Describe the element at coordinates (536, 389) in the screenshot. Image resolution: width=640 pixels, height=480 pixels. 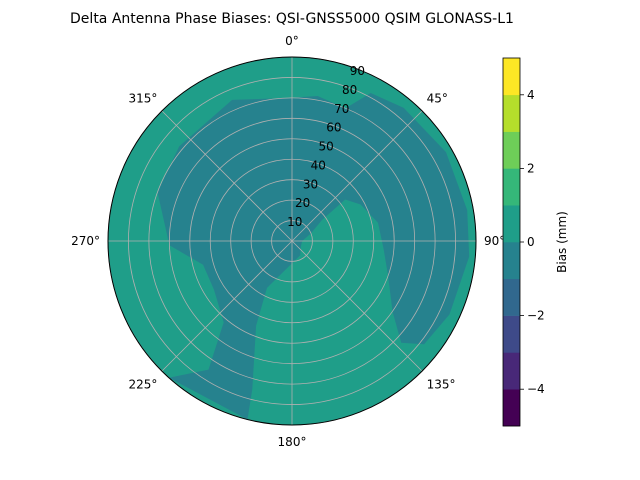
I see `colorbar-tick-label: −4` at that location.